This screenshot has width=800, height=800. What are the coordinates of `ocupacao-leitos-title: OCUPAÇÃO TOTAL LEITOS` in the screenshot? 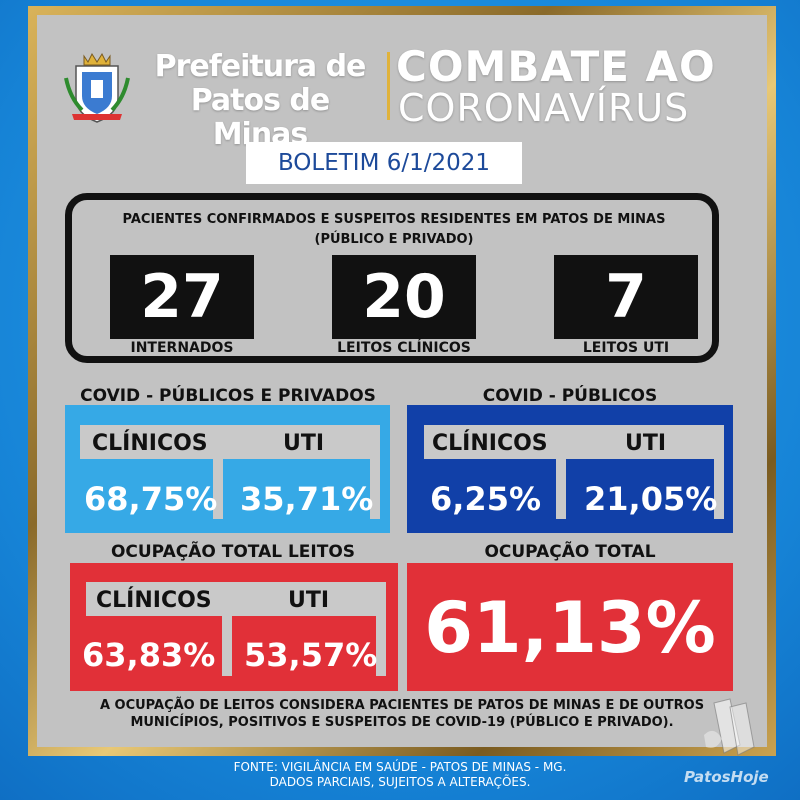 It's located at (233, 552).